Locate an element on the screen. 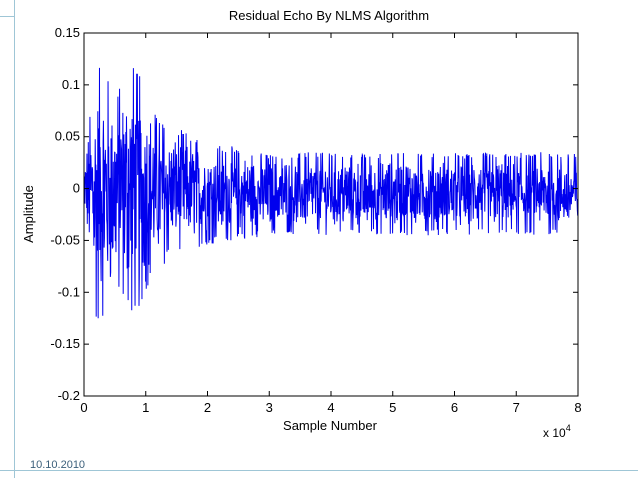 The height and width of the screenshot is (478, 638). x-tick-label: 4 is located at coordinates (330, 407).